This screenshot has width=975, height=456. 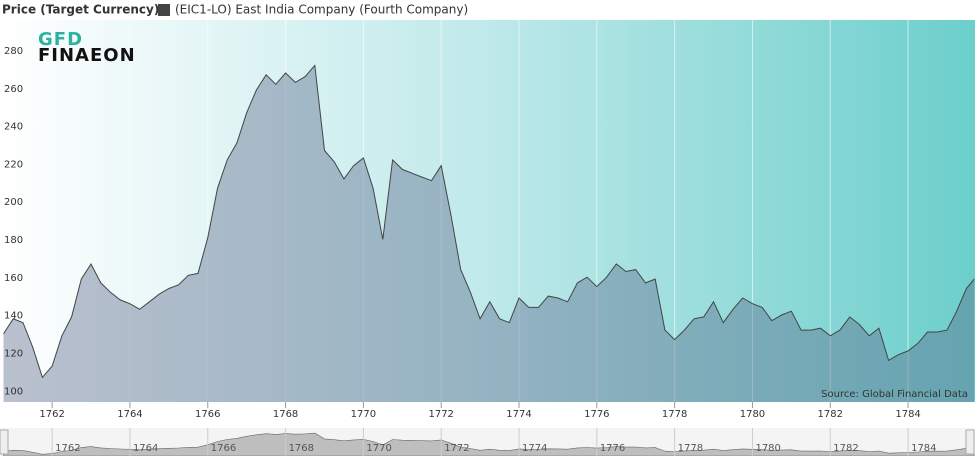 I want to click on navigator-series, so click(x=489, y=444).